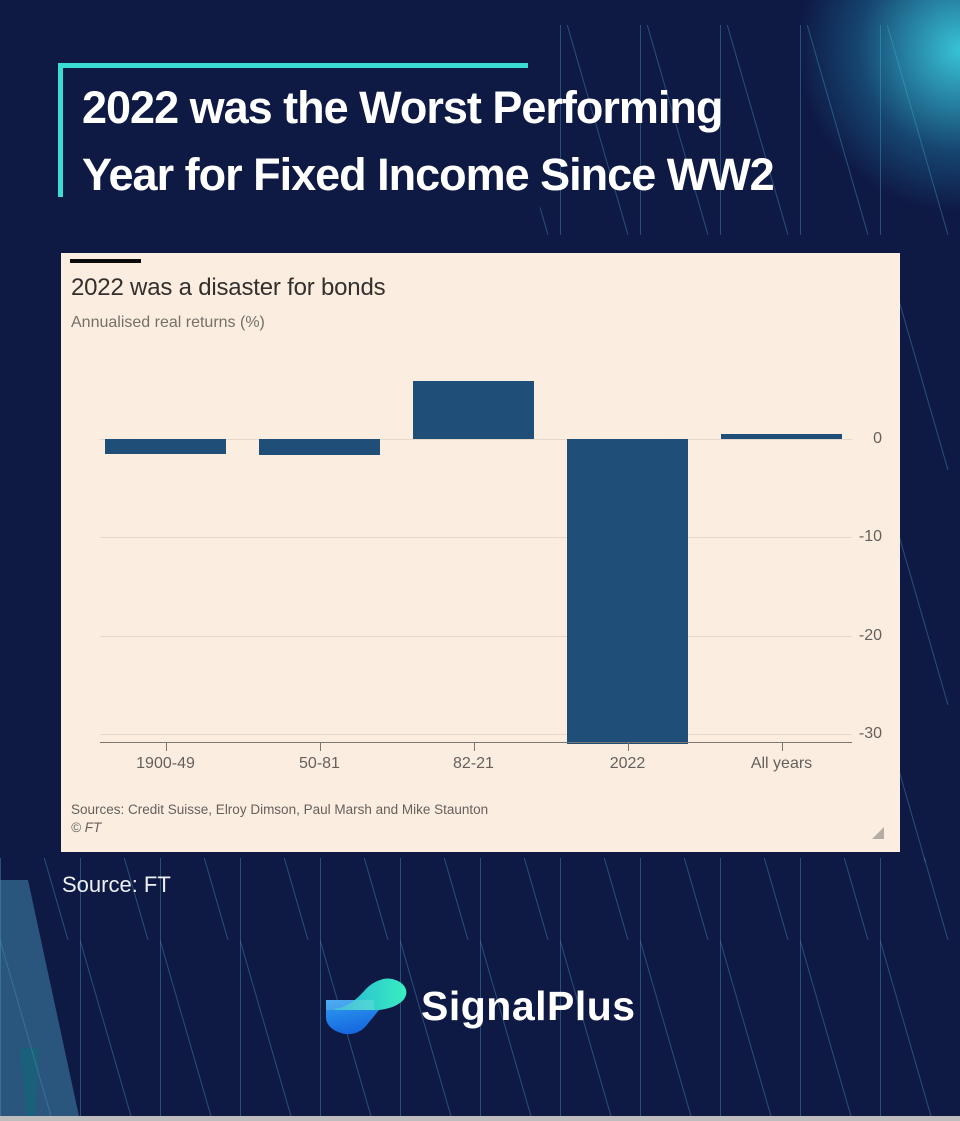 Image resolution: width=960 pixels, height=1121 pixels. Describe the element at coordinates (870, 635) in the screenshot. I see `y-tick-label: -20` at that location.